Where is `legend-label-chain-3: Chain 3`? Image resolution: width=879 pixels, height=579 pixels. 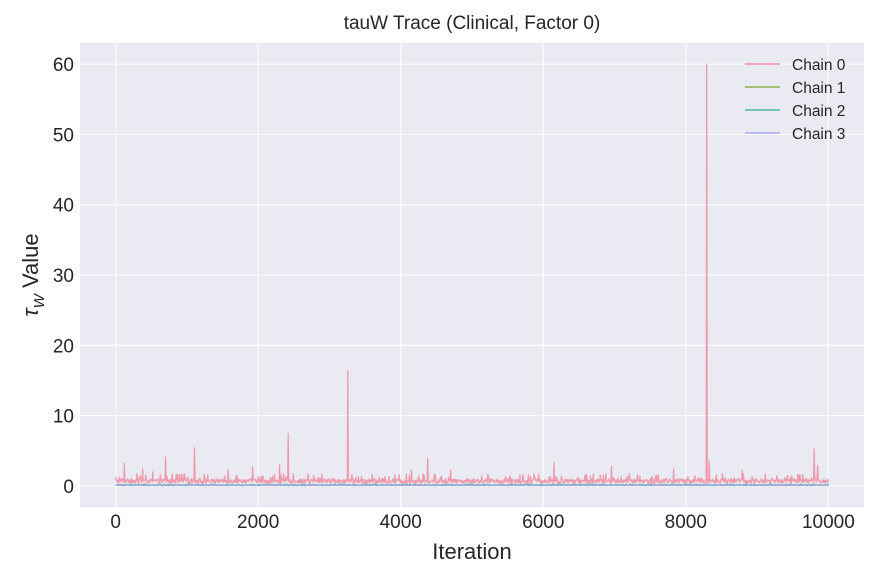
legend-label-chain-3: Chain 3 is located at coordinates (818, 134).